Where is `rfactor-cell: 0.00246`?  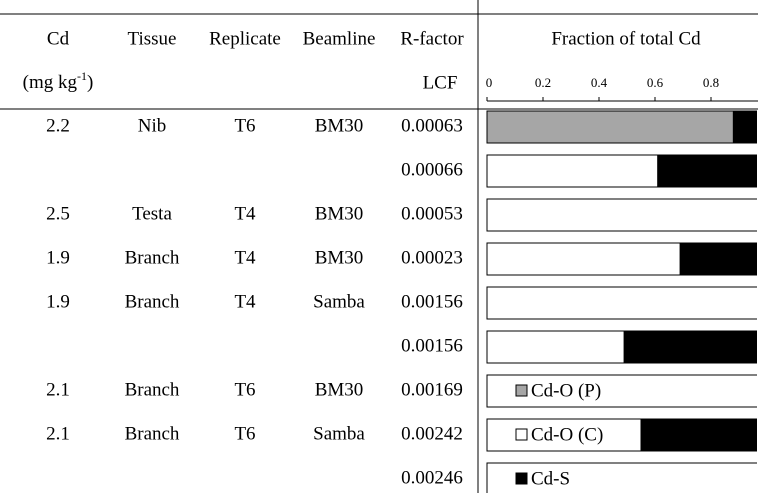 rfactor-cell: 0.00246 is located at coordinates (432, 477).